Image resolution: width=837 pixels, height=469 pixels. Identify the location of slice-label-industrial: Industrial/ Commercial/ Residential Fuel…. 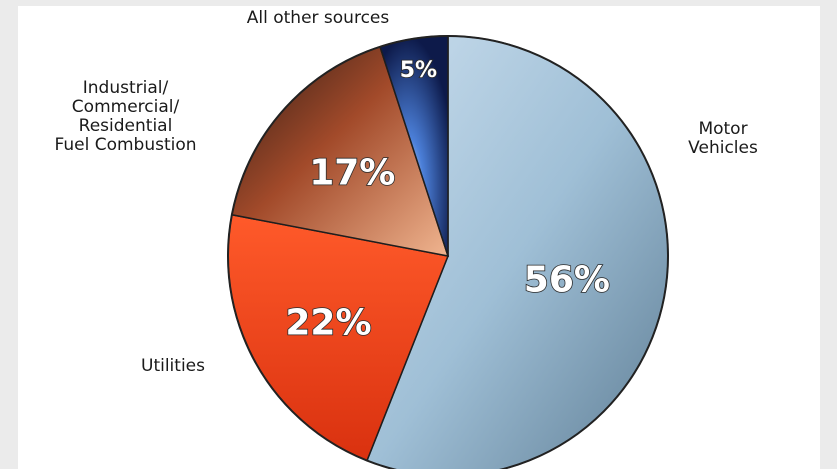
(125, 116).